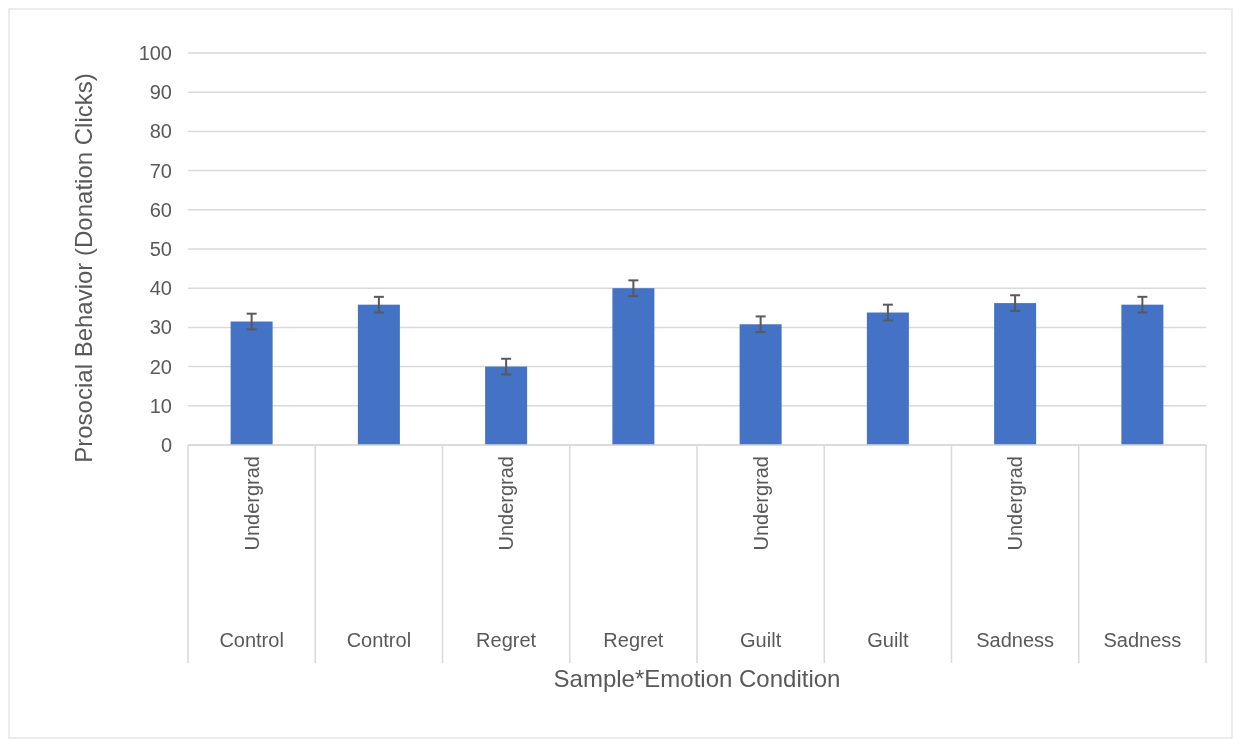 This screenshot has width=1233, height=739. I want to click on y-tick-label: 10, so click(160, 405).